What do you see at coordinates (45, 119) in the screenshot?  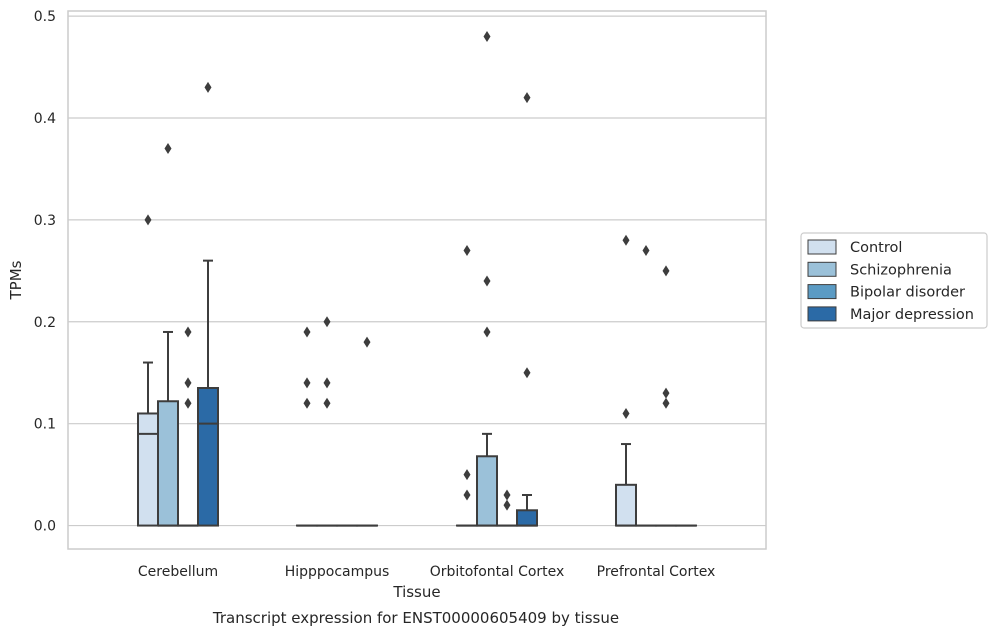 I see `y-tick-label: 0.4` at bounding box center [45, 119].